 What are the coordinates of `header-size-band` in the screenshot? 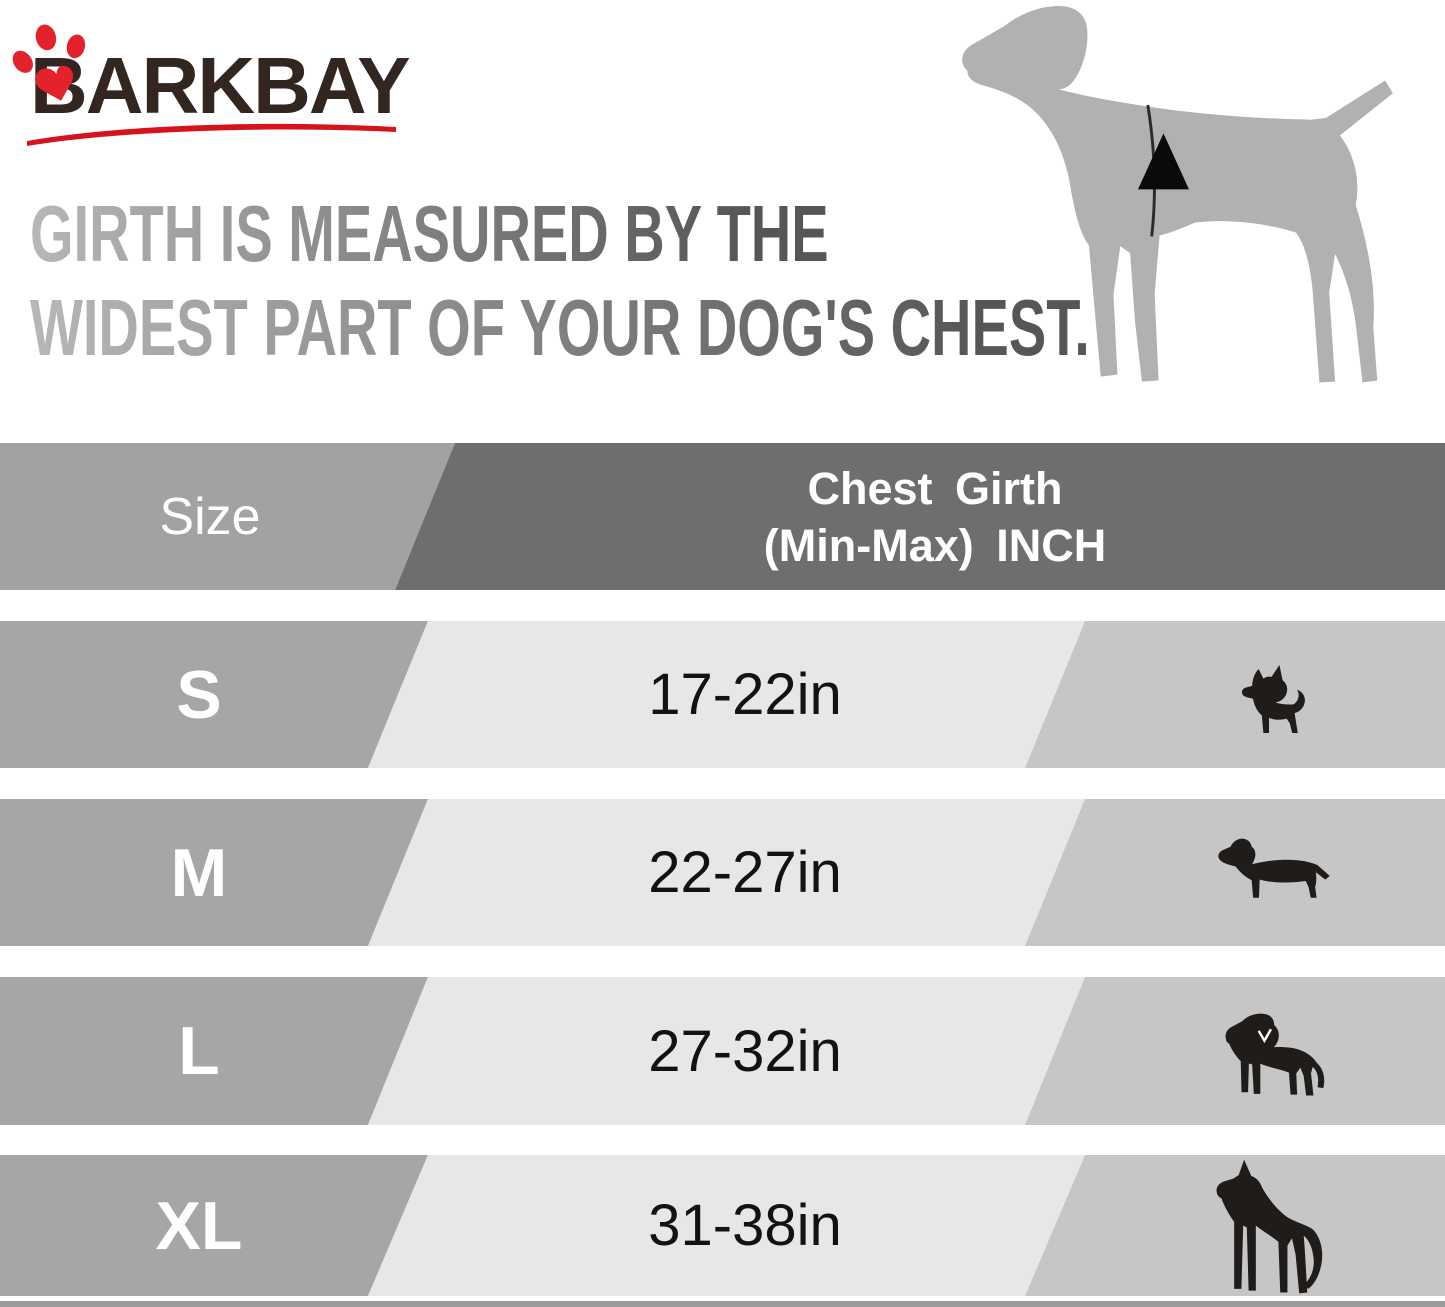 It's located at (227, 516).